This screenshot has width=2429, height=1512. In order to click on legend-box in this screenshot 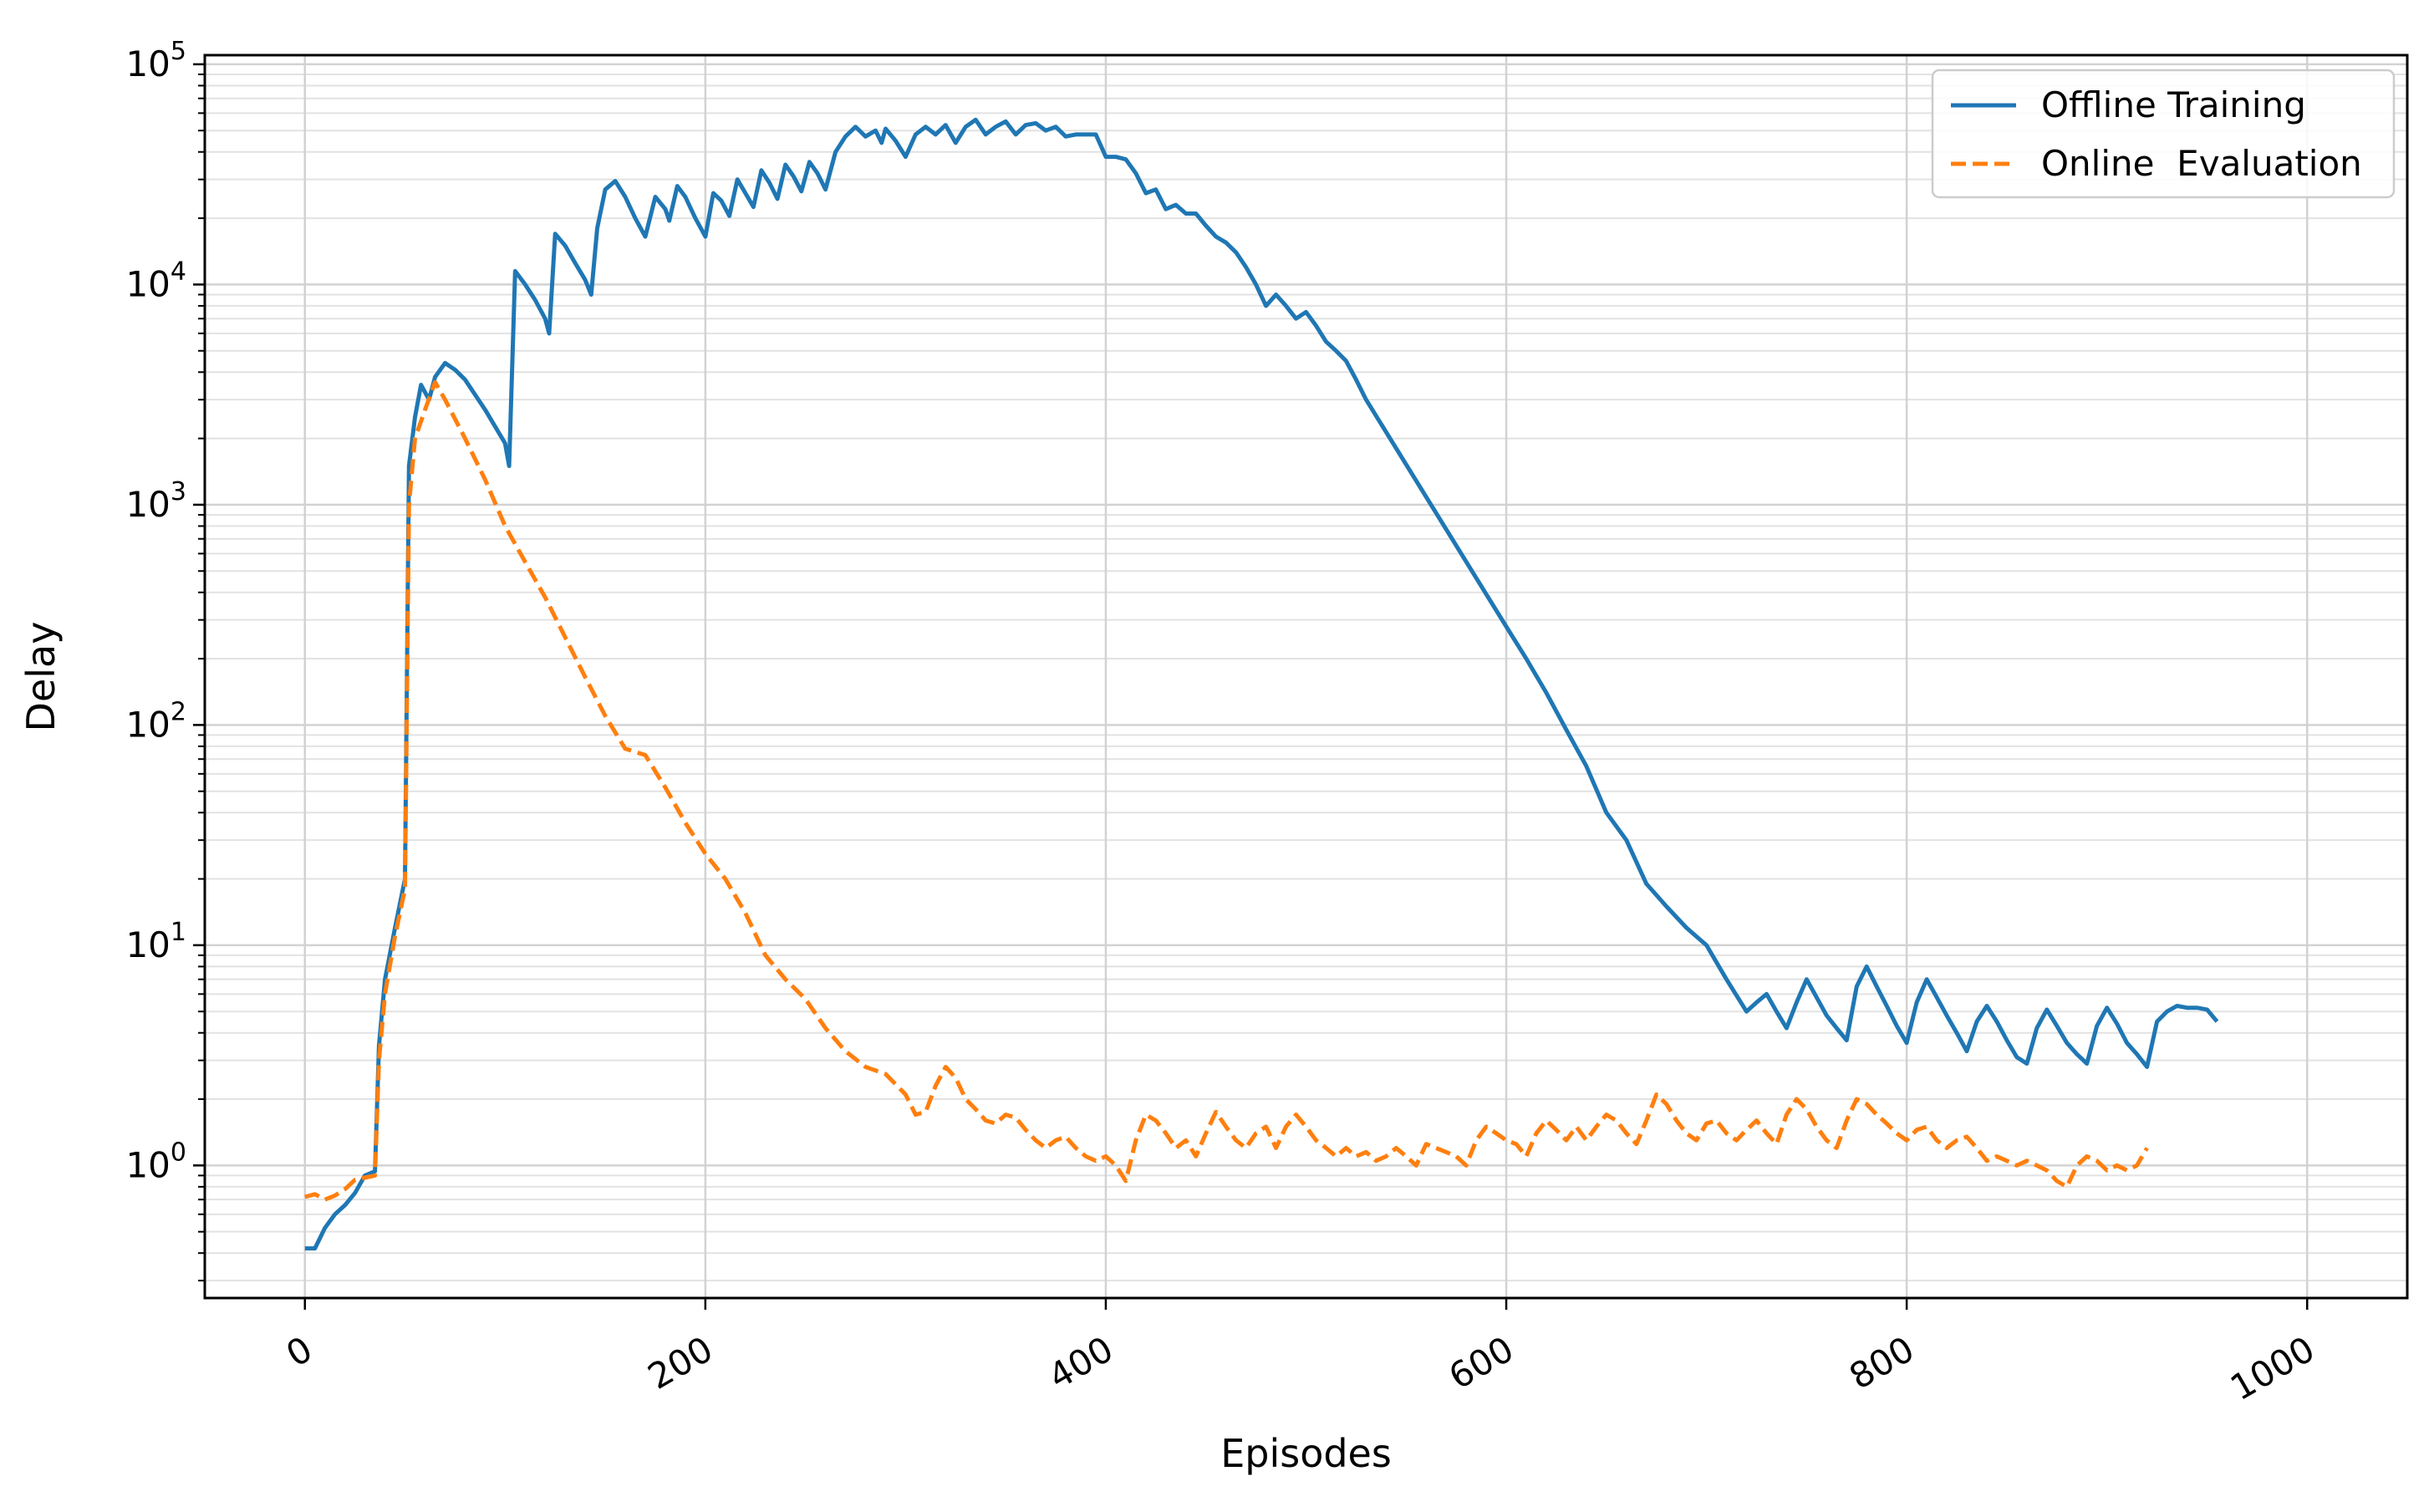, I will do `click(2163, 134)`.